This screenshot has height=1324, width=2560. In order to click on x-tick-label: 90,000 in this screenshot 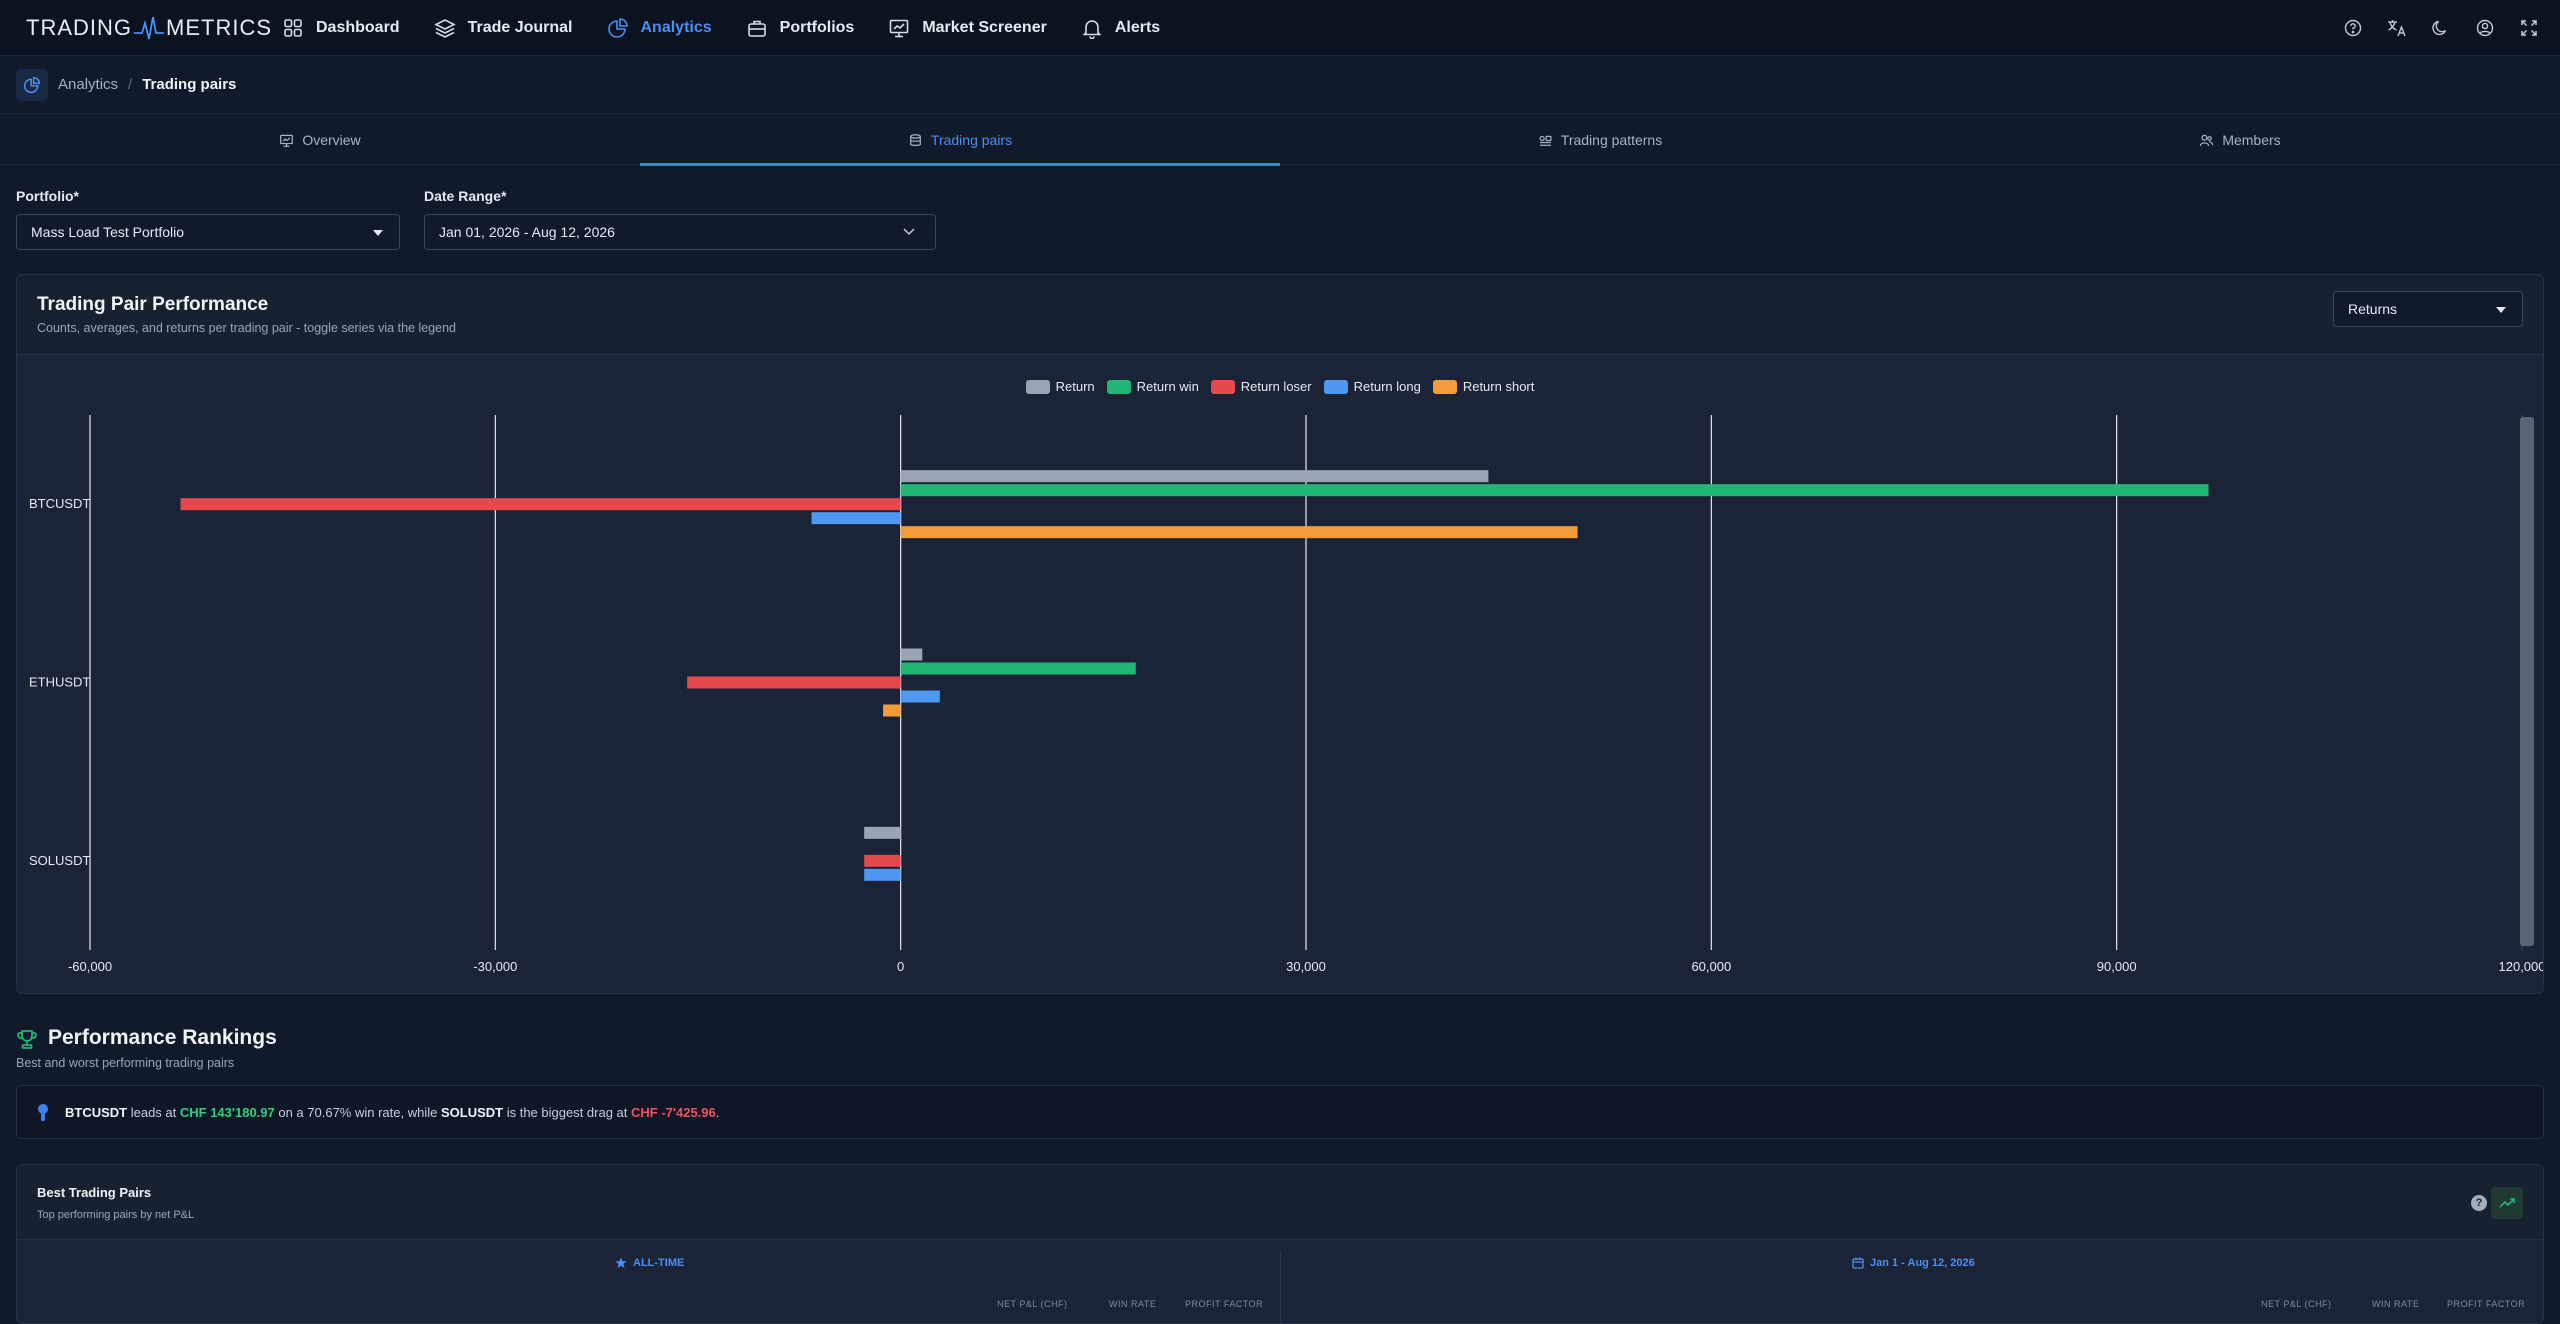, I will do `click(2117, 966)`.